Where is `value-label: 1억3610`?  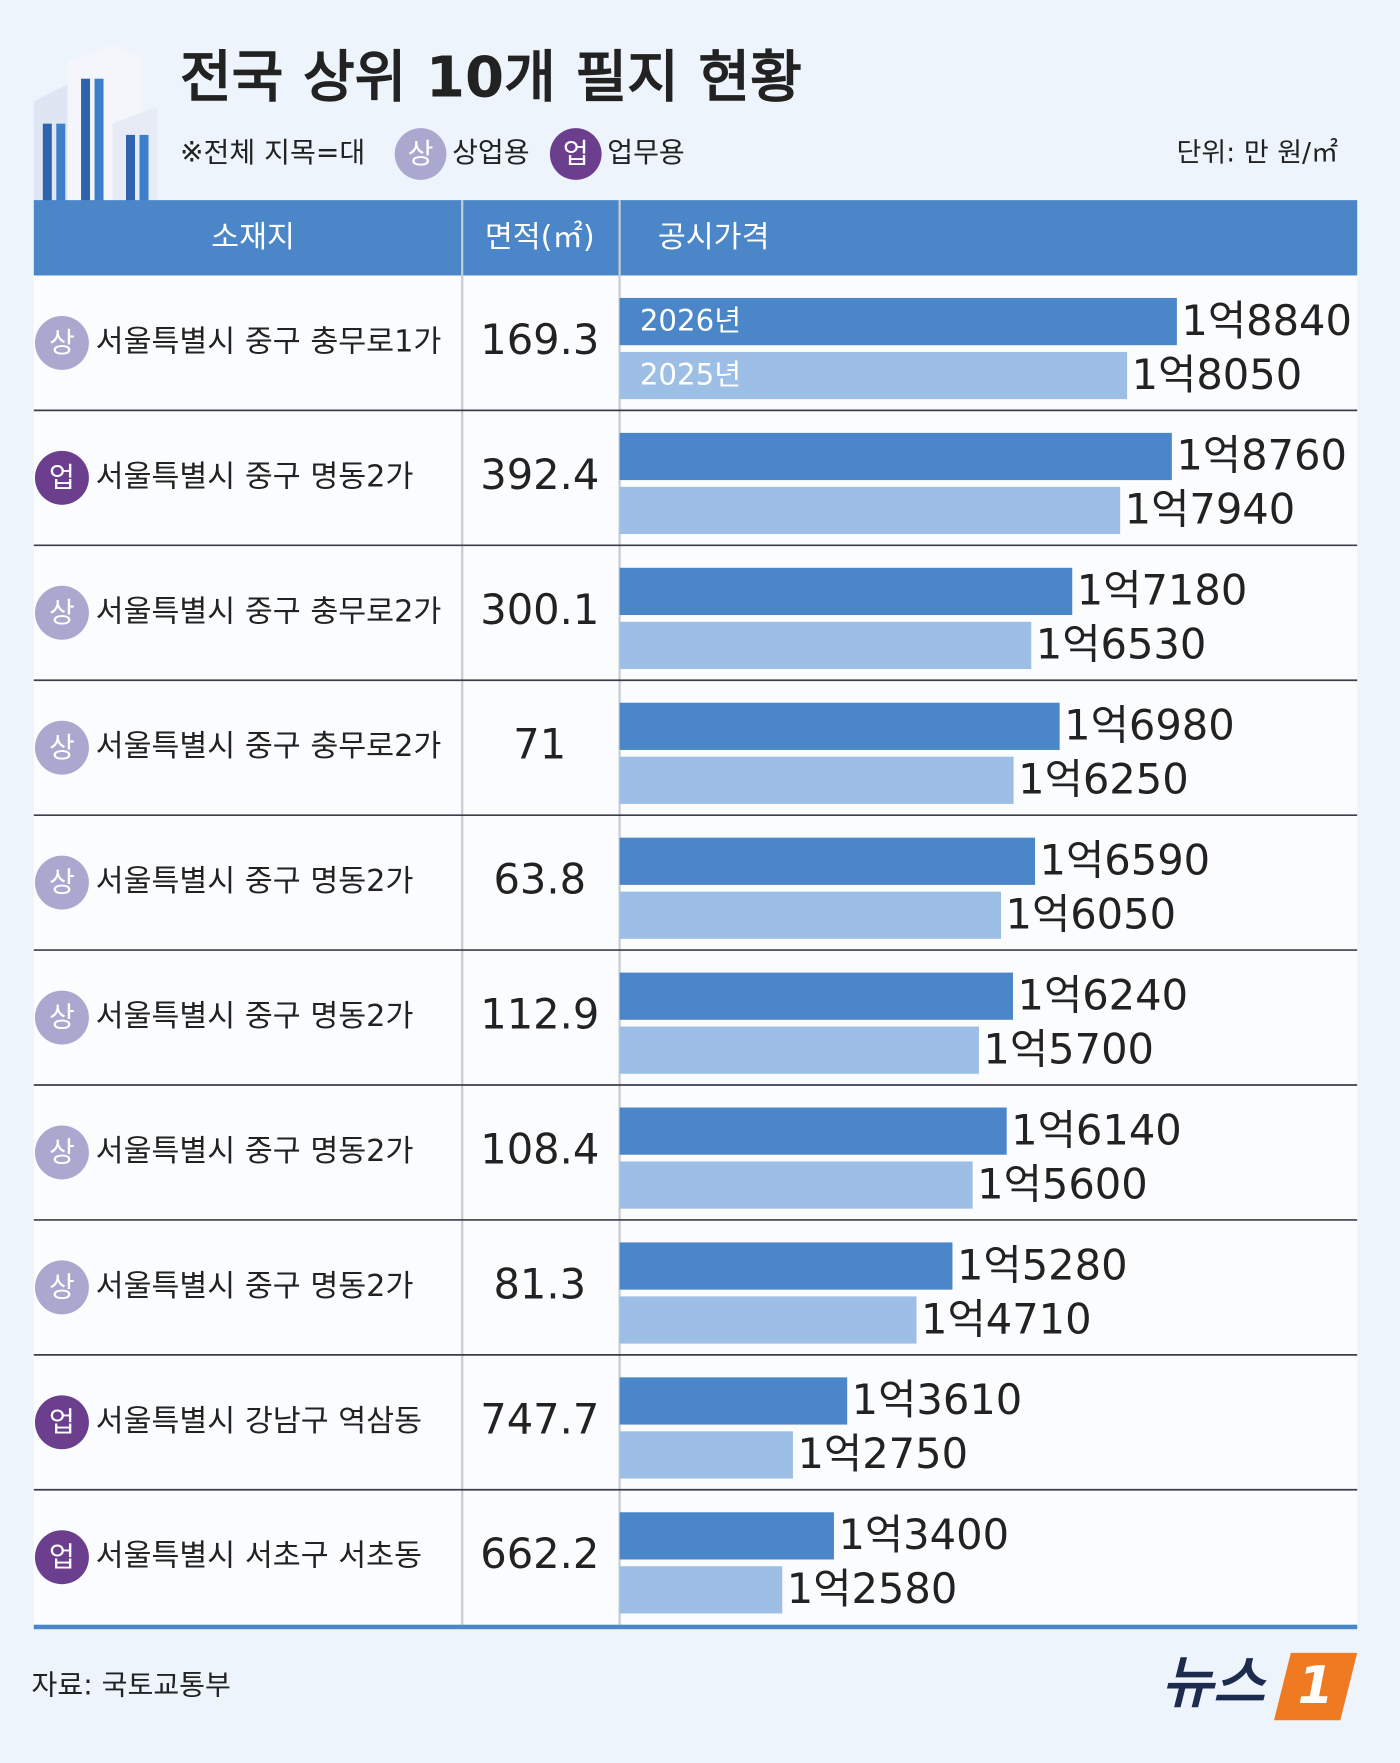
value-label: 1억3610 is located at coordinates (937, 1399).